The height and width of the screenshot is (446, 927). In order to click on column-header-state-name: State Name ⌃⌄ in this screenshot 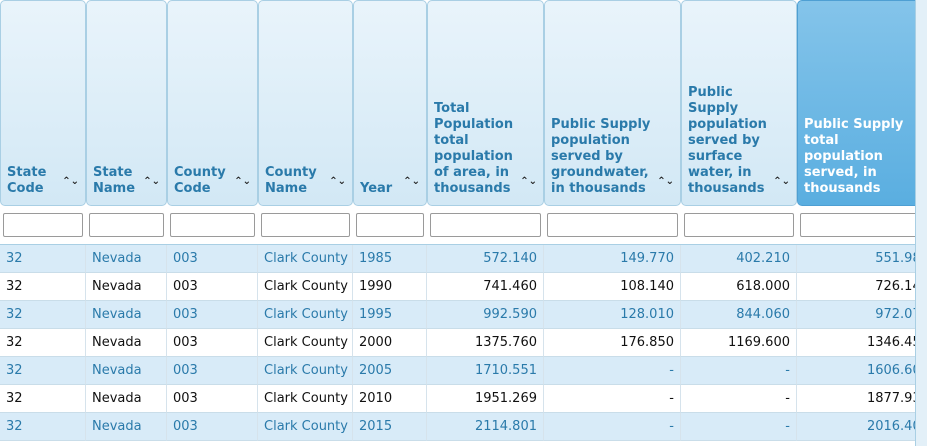, I will do `click(126, 103)`.